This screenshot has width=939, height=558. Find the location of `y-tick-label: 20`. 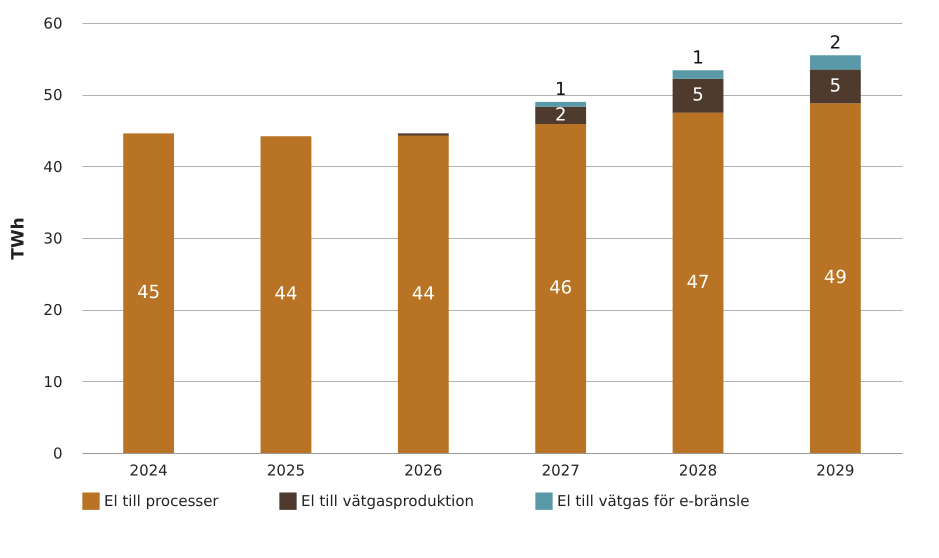

y-tick-label: 20 is located at coordinates (52, 310).